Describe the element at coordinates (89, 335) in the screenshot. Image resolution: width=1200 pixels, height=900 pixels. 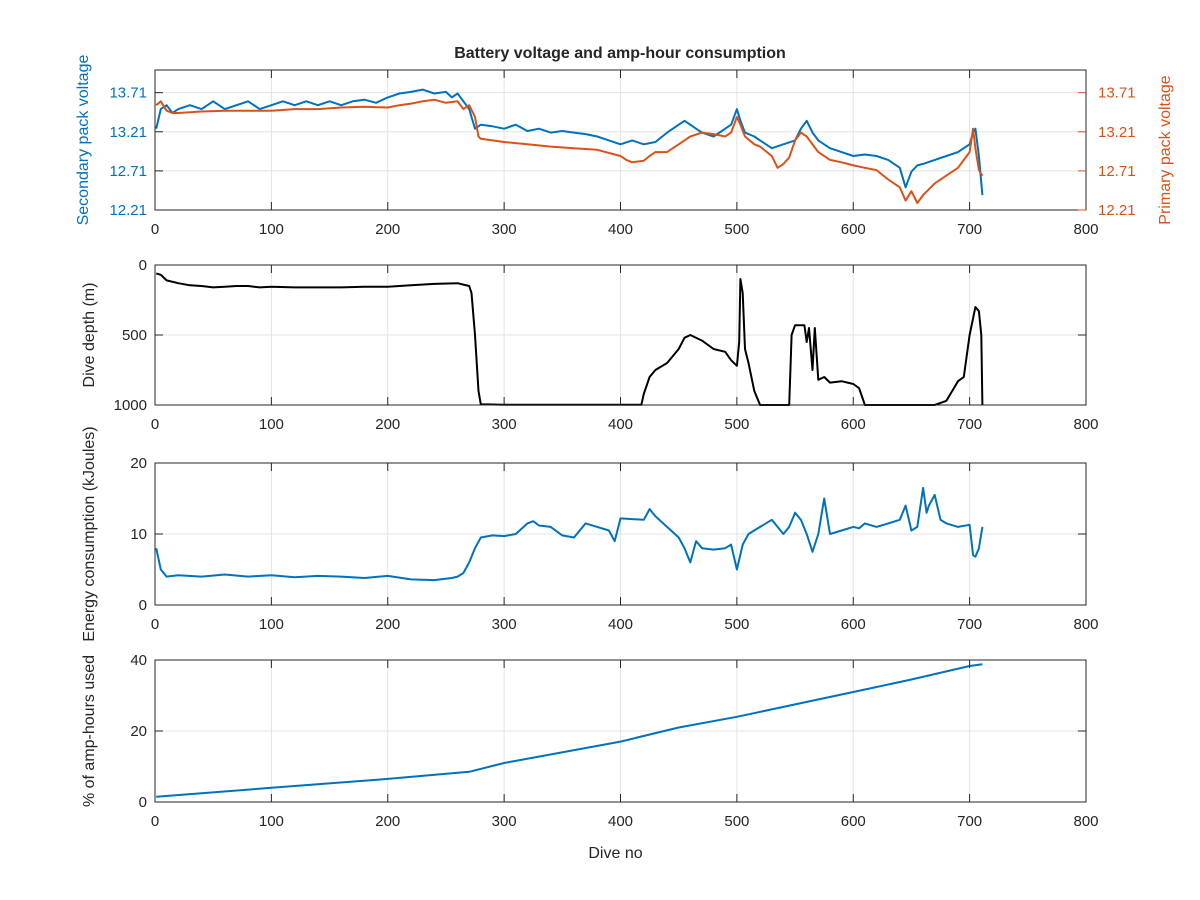
I see `depth-y-axis-label: Dive depth (m)` at that location.